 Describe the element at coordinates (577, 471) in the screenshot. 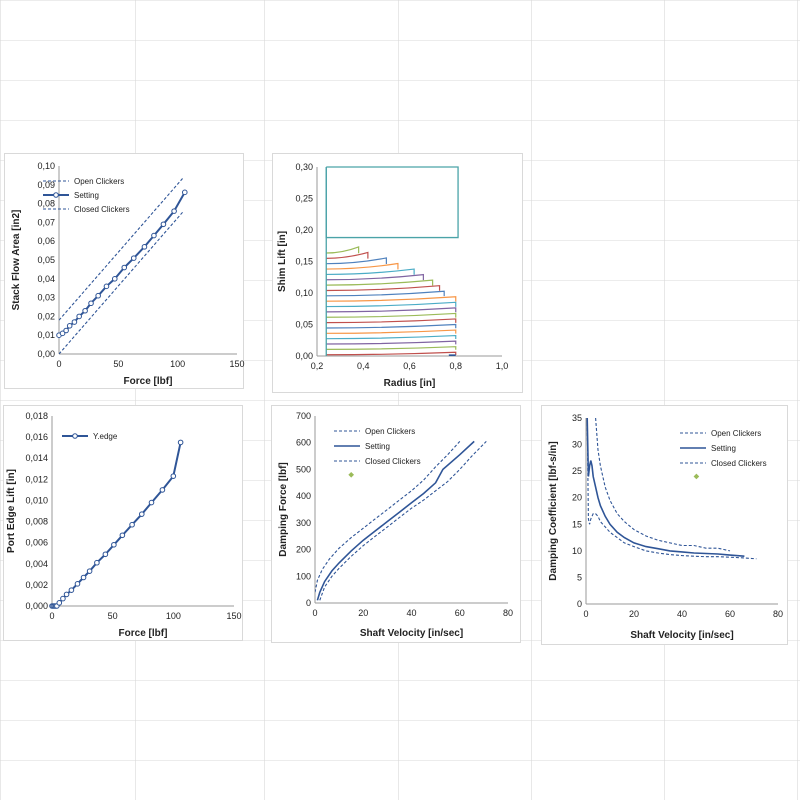

I see `y-tick-label: 25` at that location.